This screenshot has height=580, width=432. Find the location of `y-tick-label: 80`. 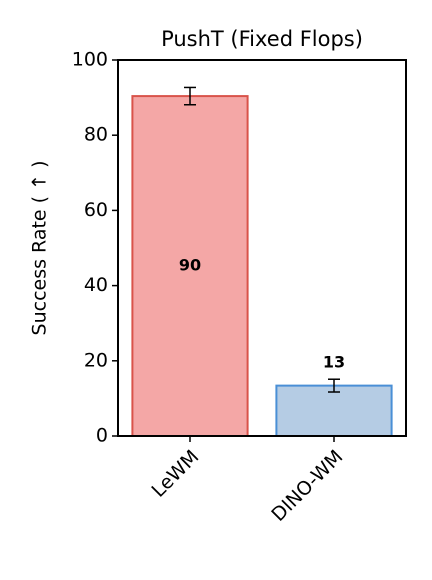

y-tick-label: 80 is located at coordinates (96, 135).